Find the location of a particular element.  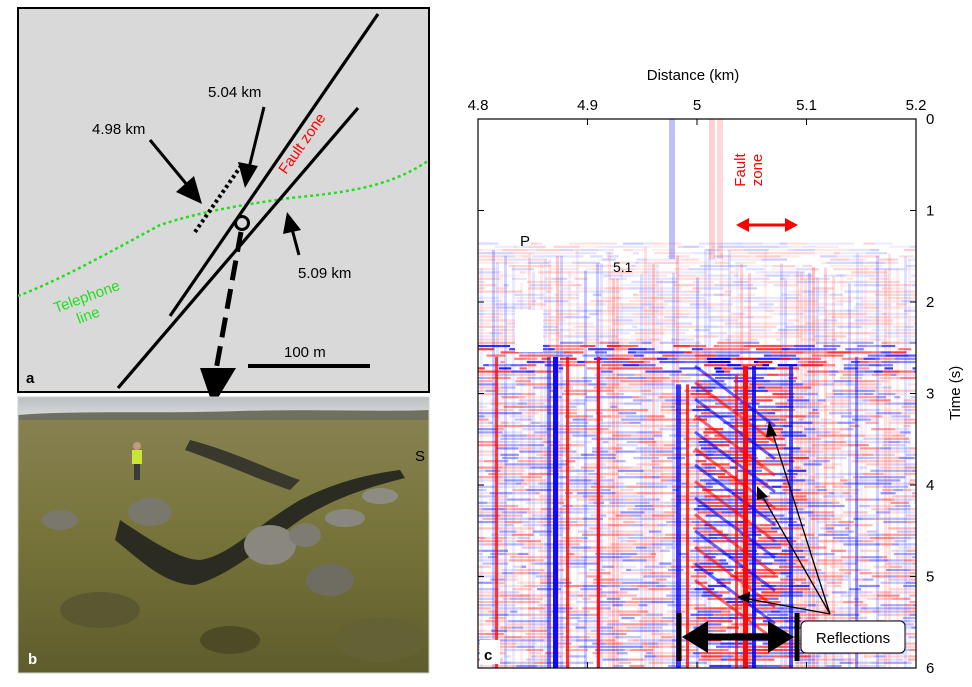

profile-segment is located at coordinates (219, 197).